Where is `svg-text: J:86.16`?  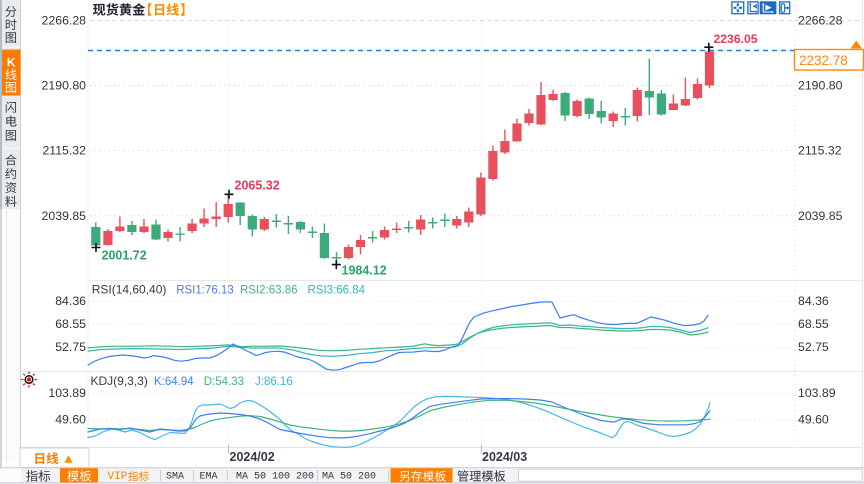 svg-text: J:86.16 is located at coordinates (274, 382).